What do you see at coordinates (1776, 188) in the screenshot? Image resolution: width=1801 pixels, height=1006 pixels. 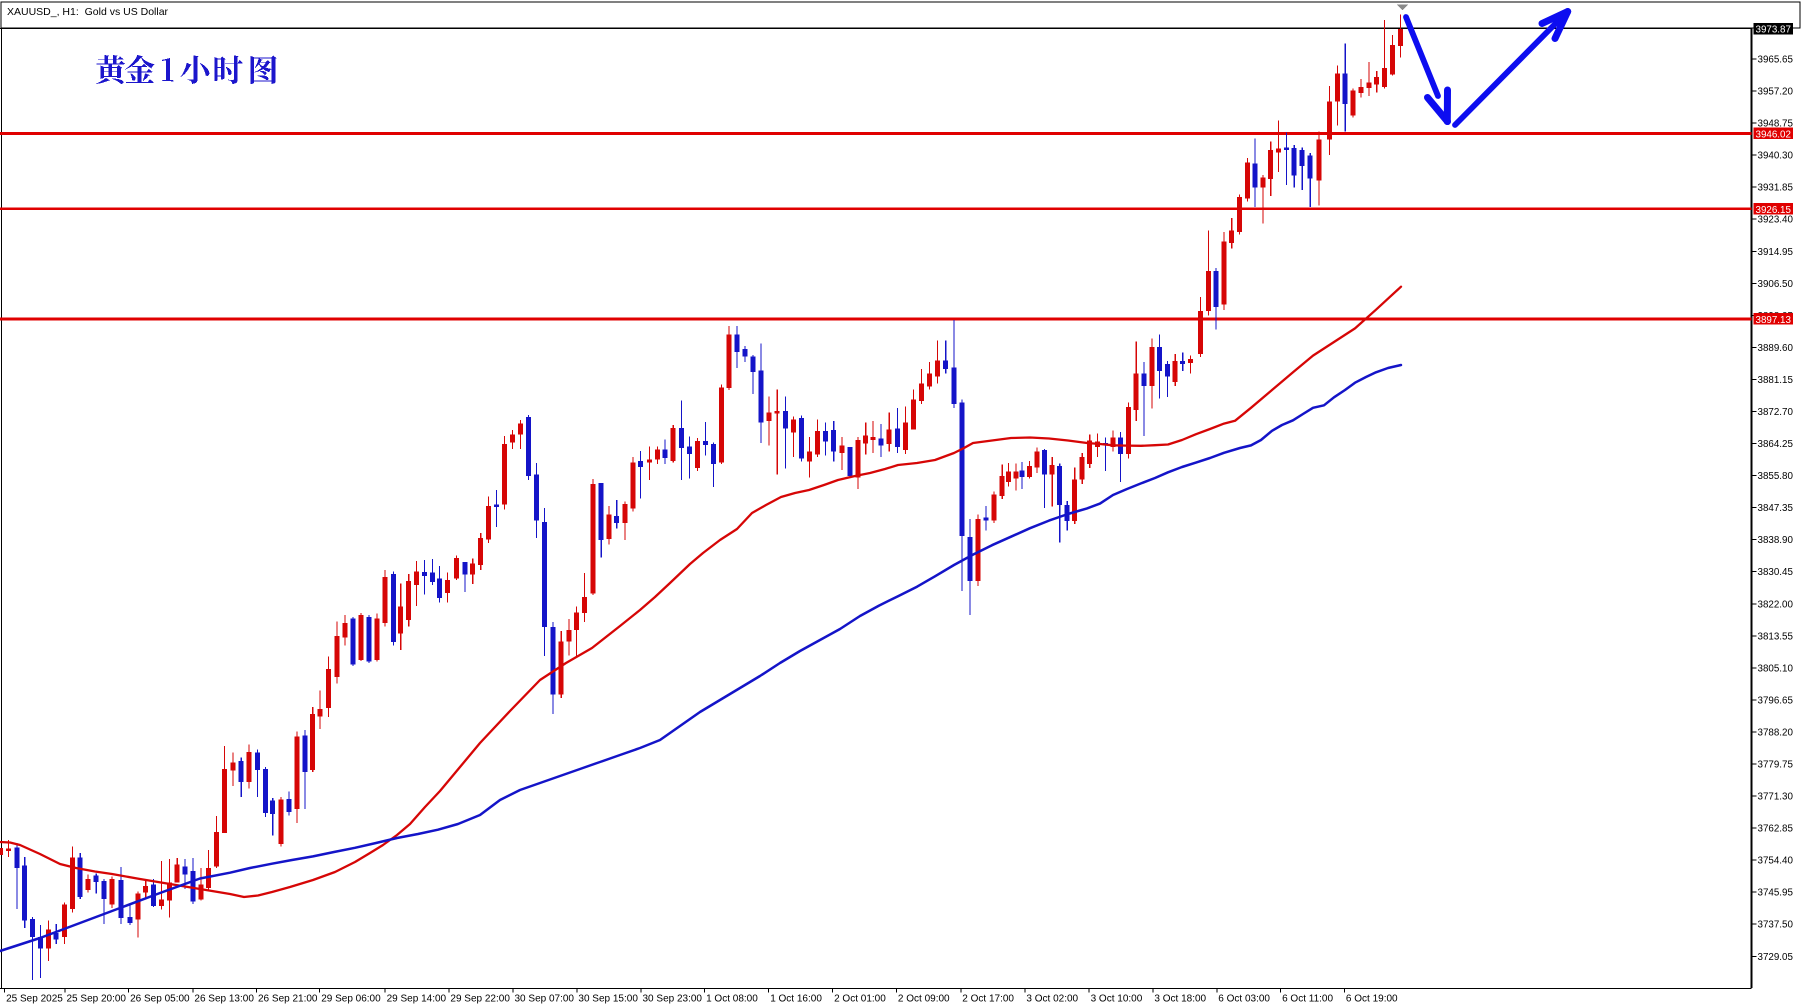 I see `svg-text: 3931.85` at bounding box center [1776, 188].